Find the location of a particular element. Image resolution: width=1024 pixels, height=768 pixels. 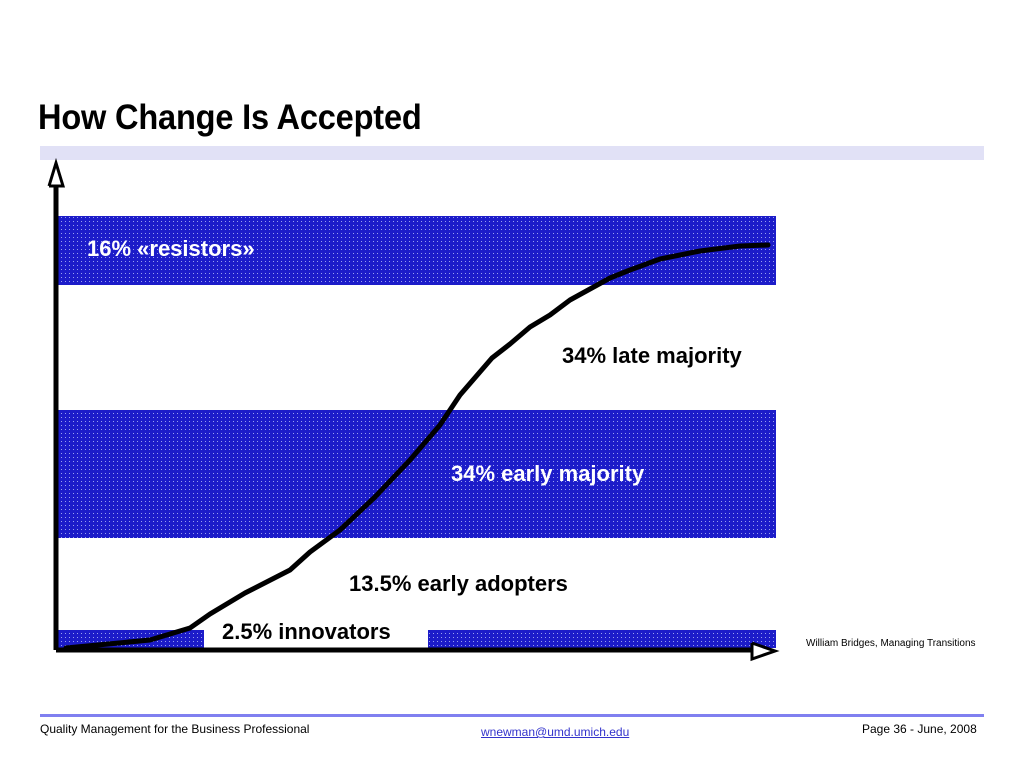

band-innovators-right is located at coordinates (602, 639).